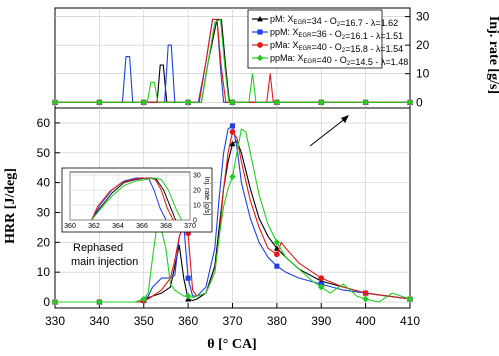  Describe the element at coordinates (144, 321) in the screenshot. I see `x-tick-label: 350` at that location.